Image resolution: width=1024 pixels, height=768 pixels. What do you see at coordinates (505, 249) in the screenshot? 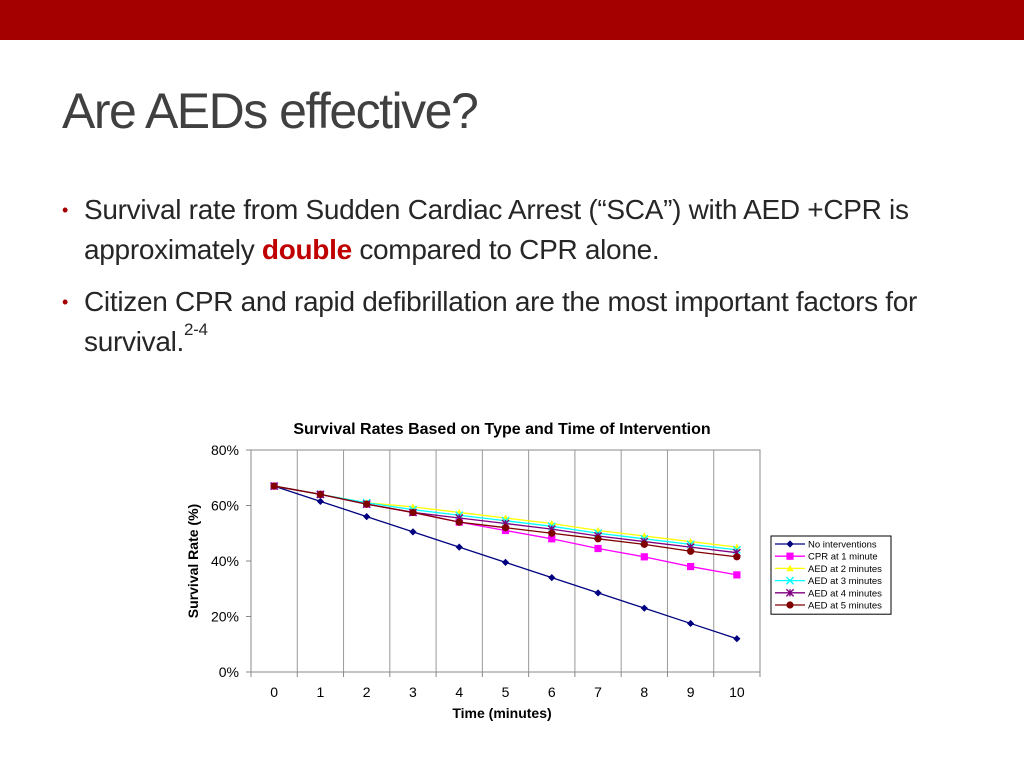
I see `bullet-text-end: compared to CPR alone.` at bounding box center [505, 249].